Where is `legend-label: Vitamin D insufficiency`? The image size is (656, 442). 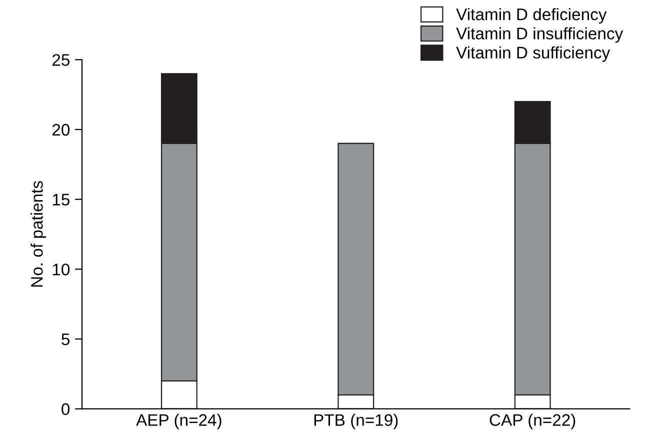
legend-label: Vitamin D insufficiency is located at coordinates (540, 35).